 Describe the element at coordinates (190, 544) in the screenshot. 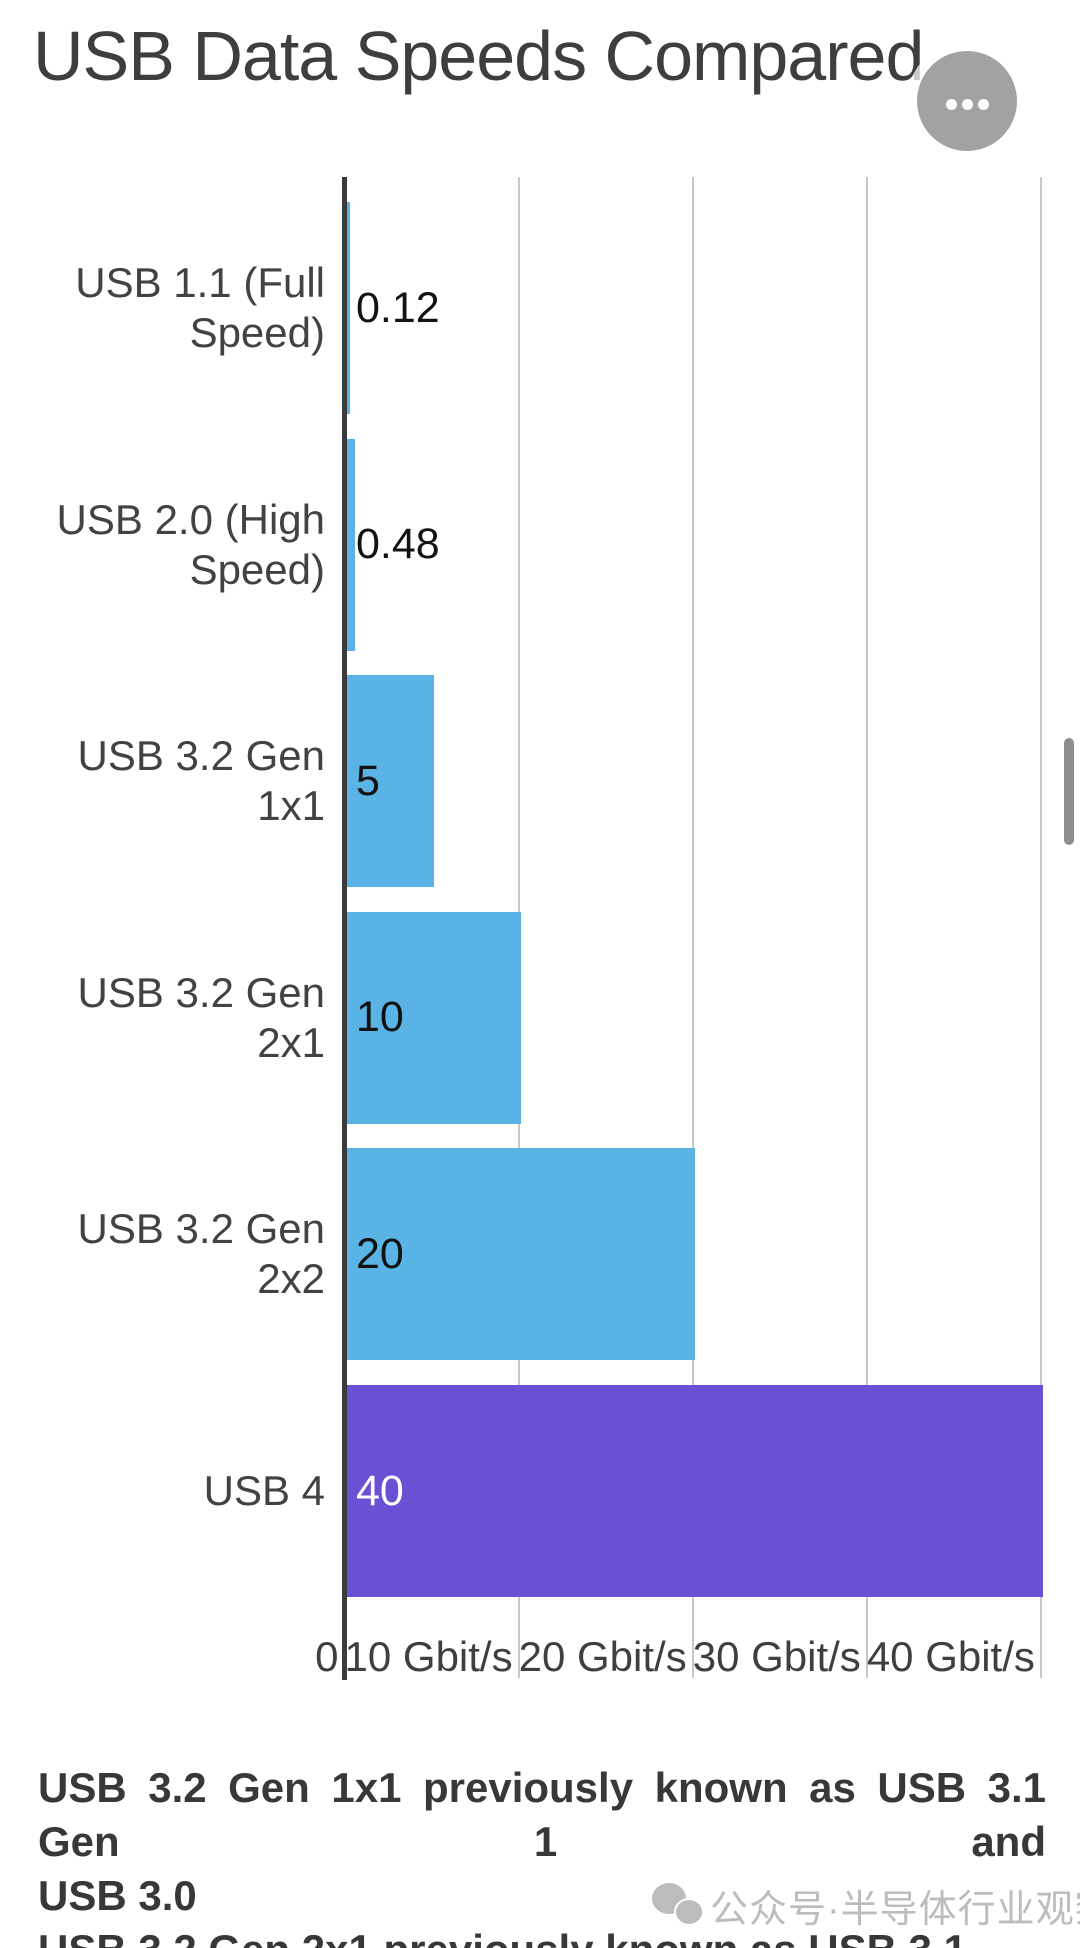

I see `category-label: USB 2.0 (High Speed)` at that location.